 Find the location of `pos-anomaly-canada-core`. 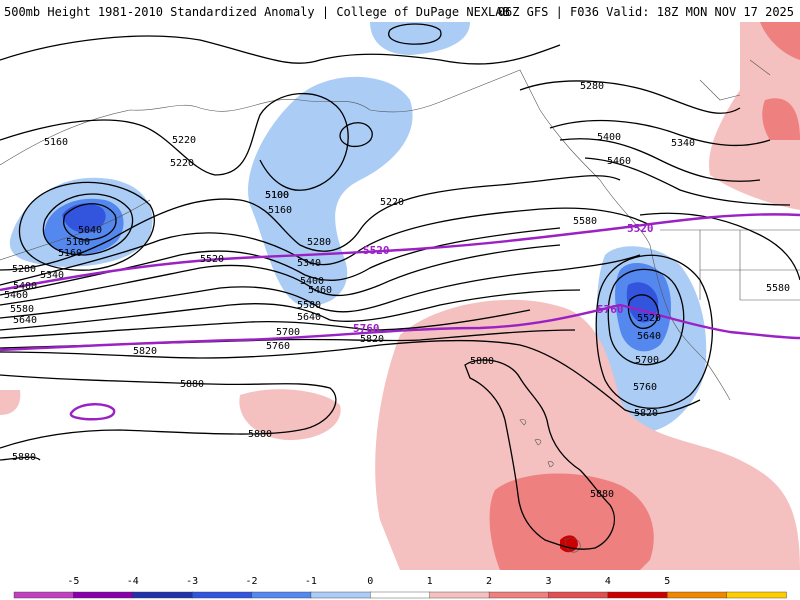

pos-anomaly-canada-core is located at coordinates (781, 119).